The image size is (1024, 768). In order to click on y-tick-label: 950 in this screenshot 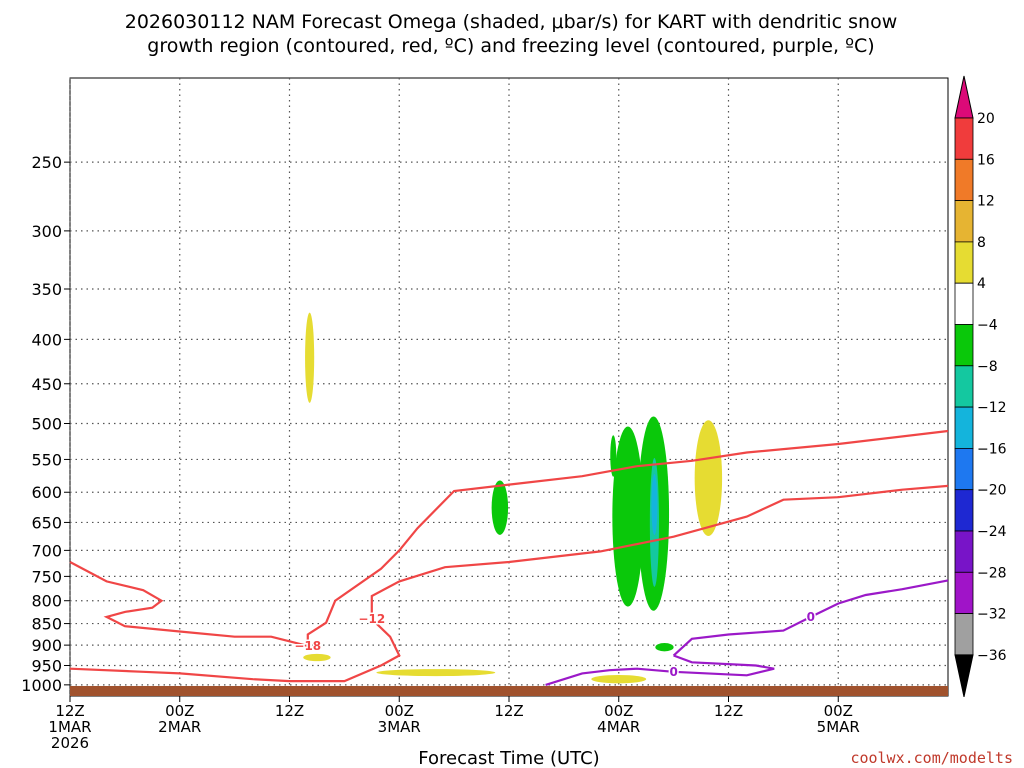, I will do `click(46, 666)`.